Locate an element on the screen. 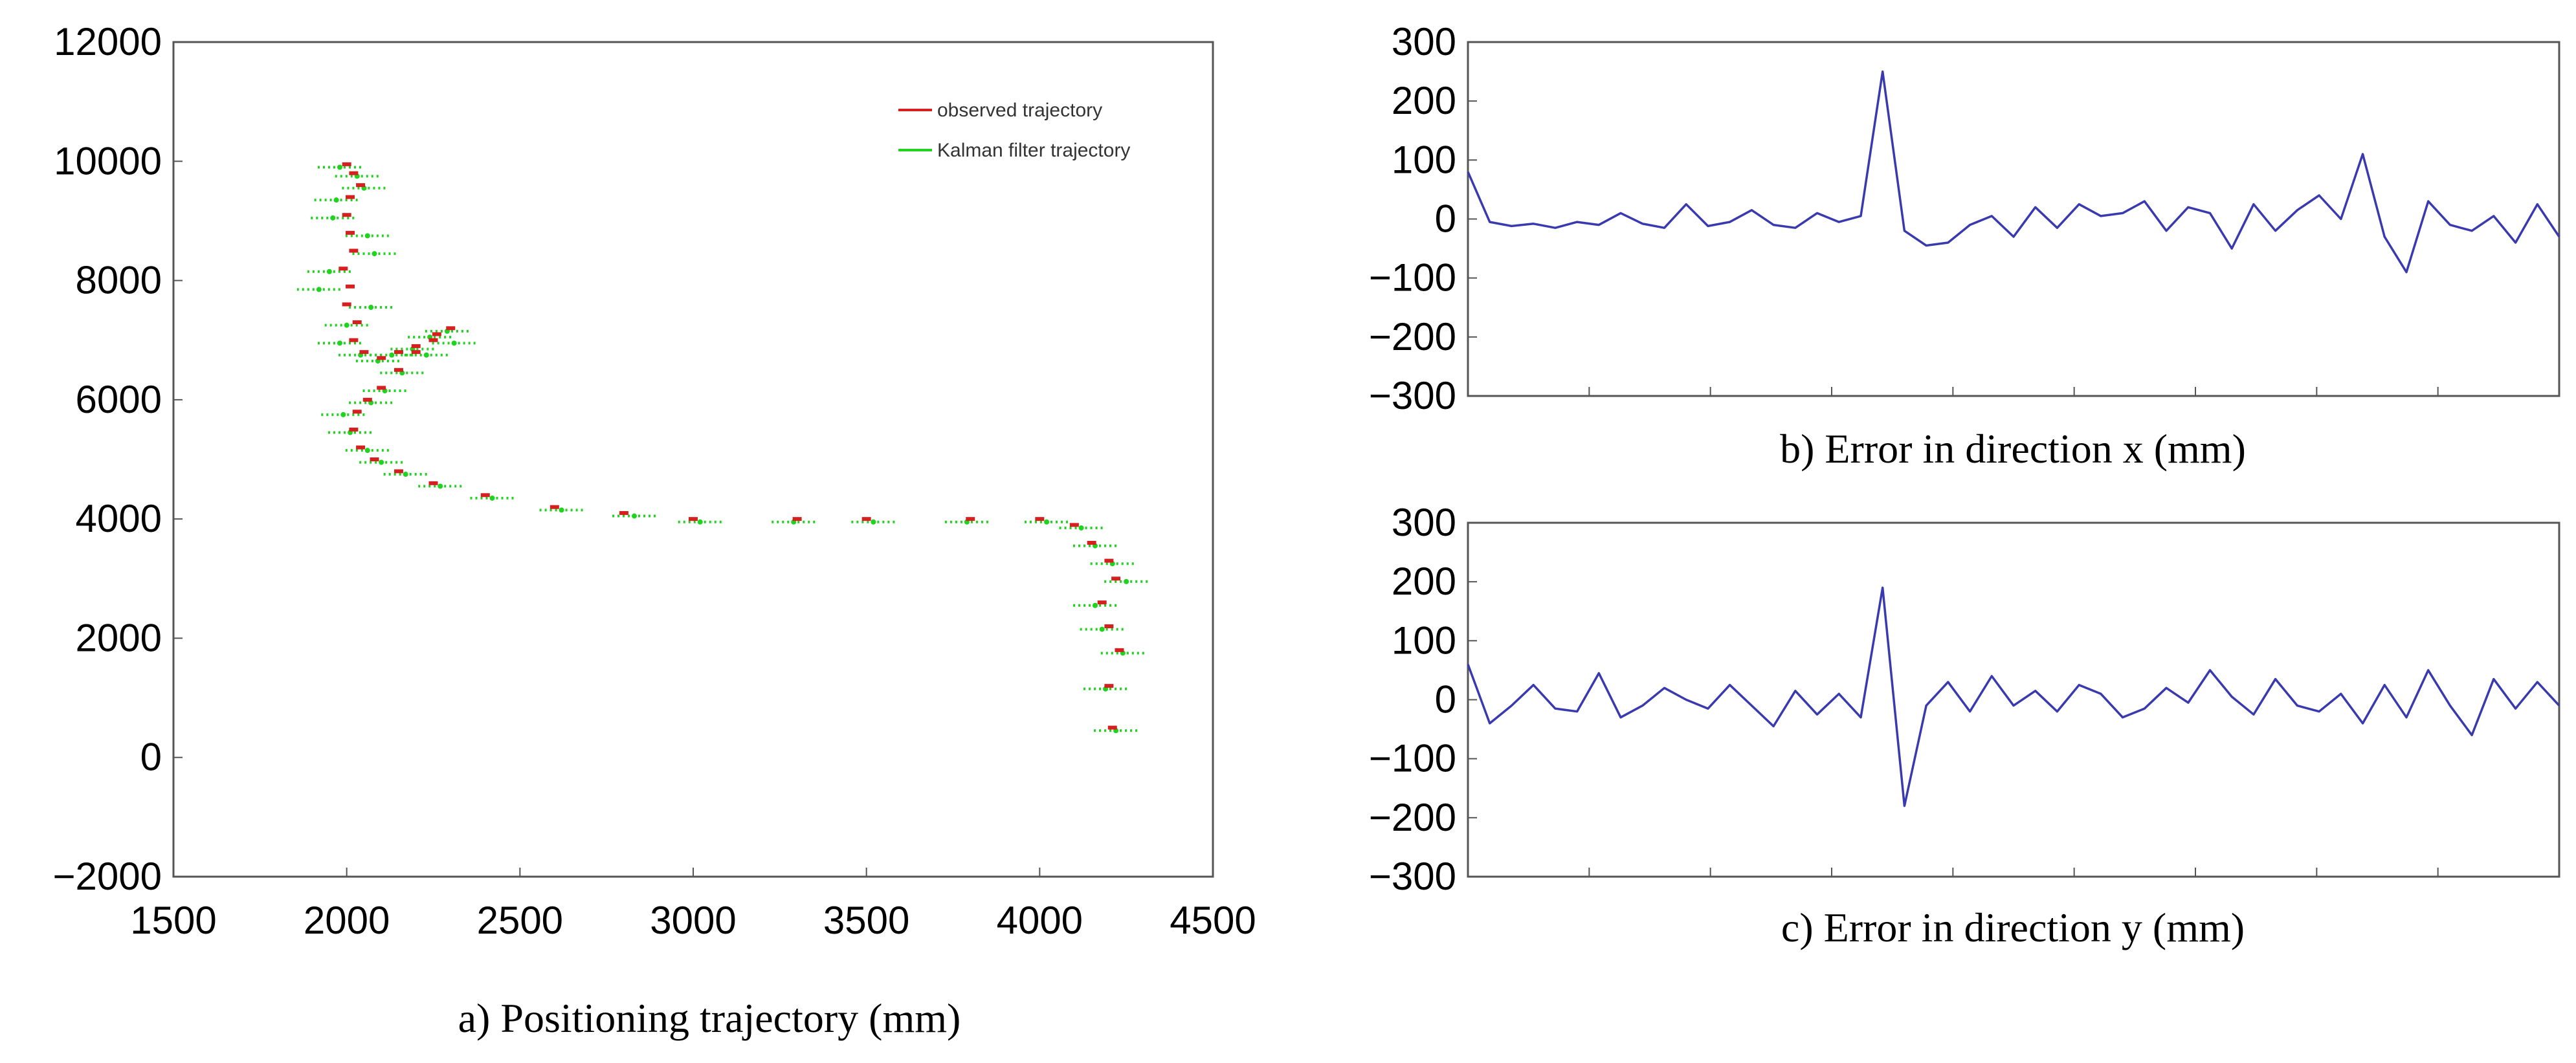 The width and height of the screenshot is (2576, 1063). y-tick-label: 12000 is located at coordinates (108, 41).